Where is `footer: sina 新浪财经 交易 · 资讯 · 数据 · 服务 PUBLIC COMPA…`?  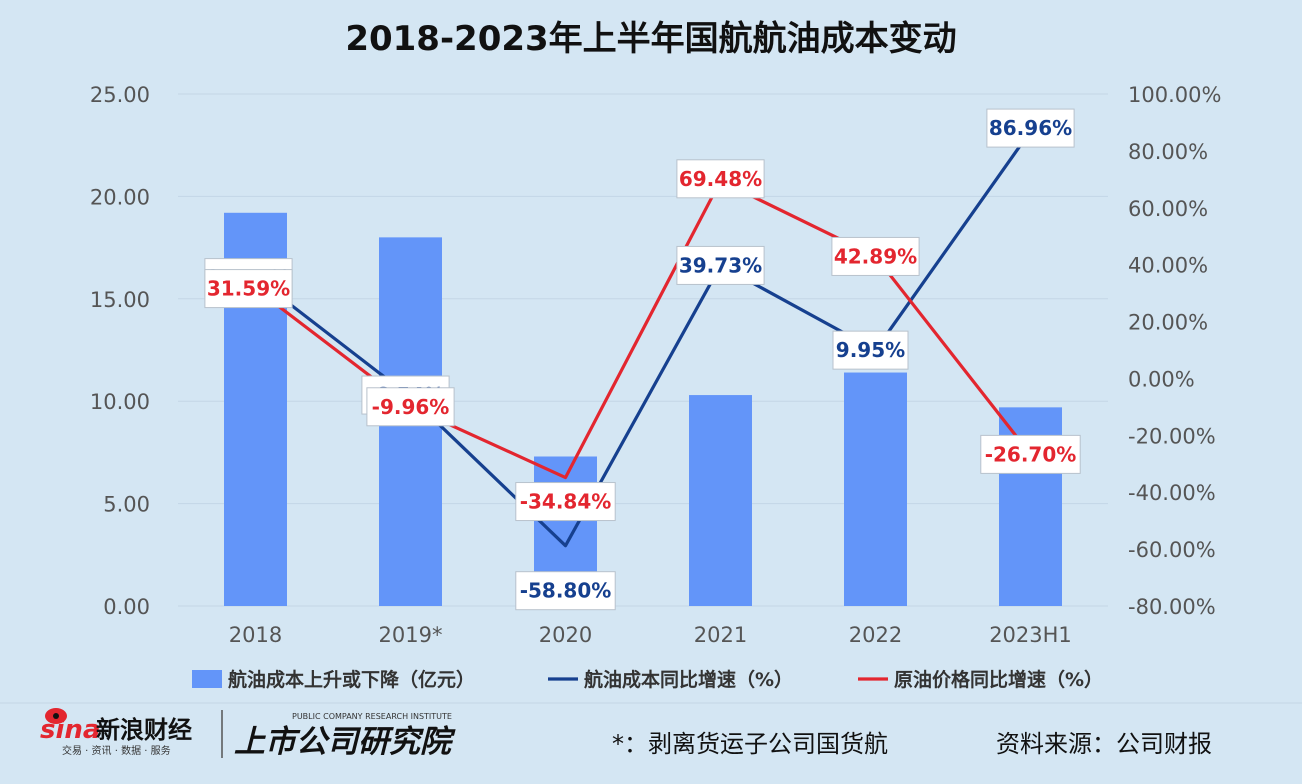 footer: sina 新浪财经 交易 · 资讯 · 数据 · 服务 PUBLIC COMPA… is located at coordinates (626, 734).